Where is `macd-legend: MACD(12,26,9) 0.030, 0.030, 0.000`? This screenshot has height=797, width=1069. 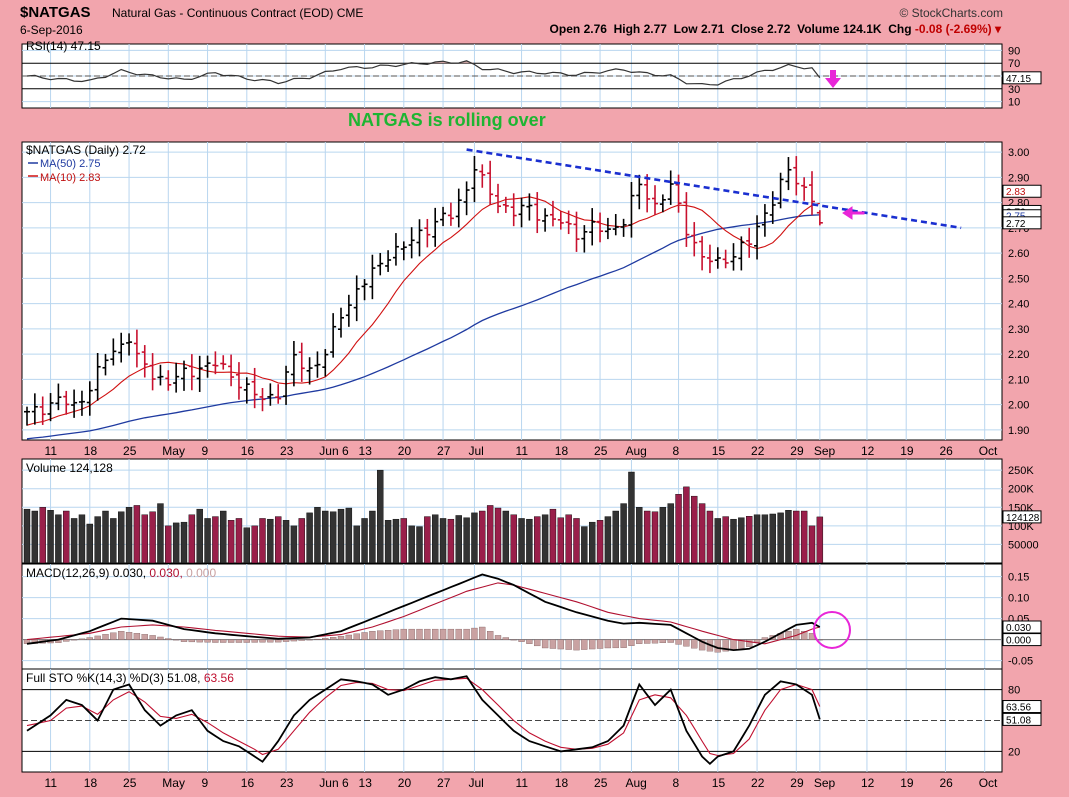 macd-legend: MACD(12,26,9) 0.030, 0.030, 0.000 is located at coordinates (121, 573).